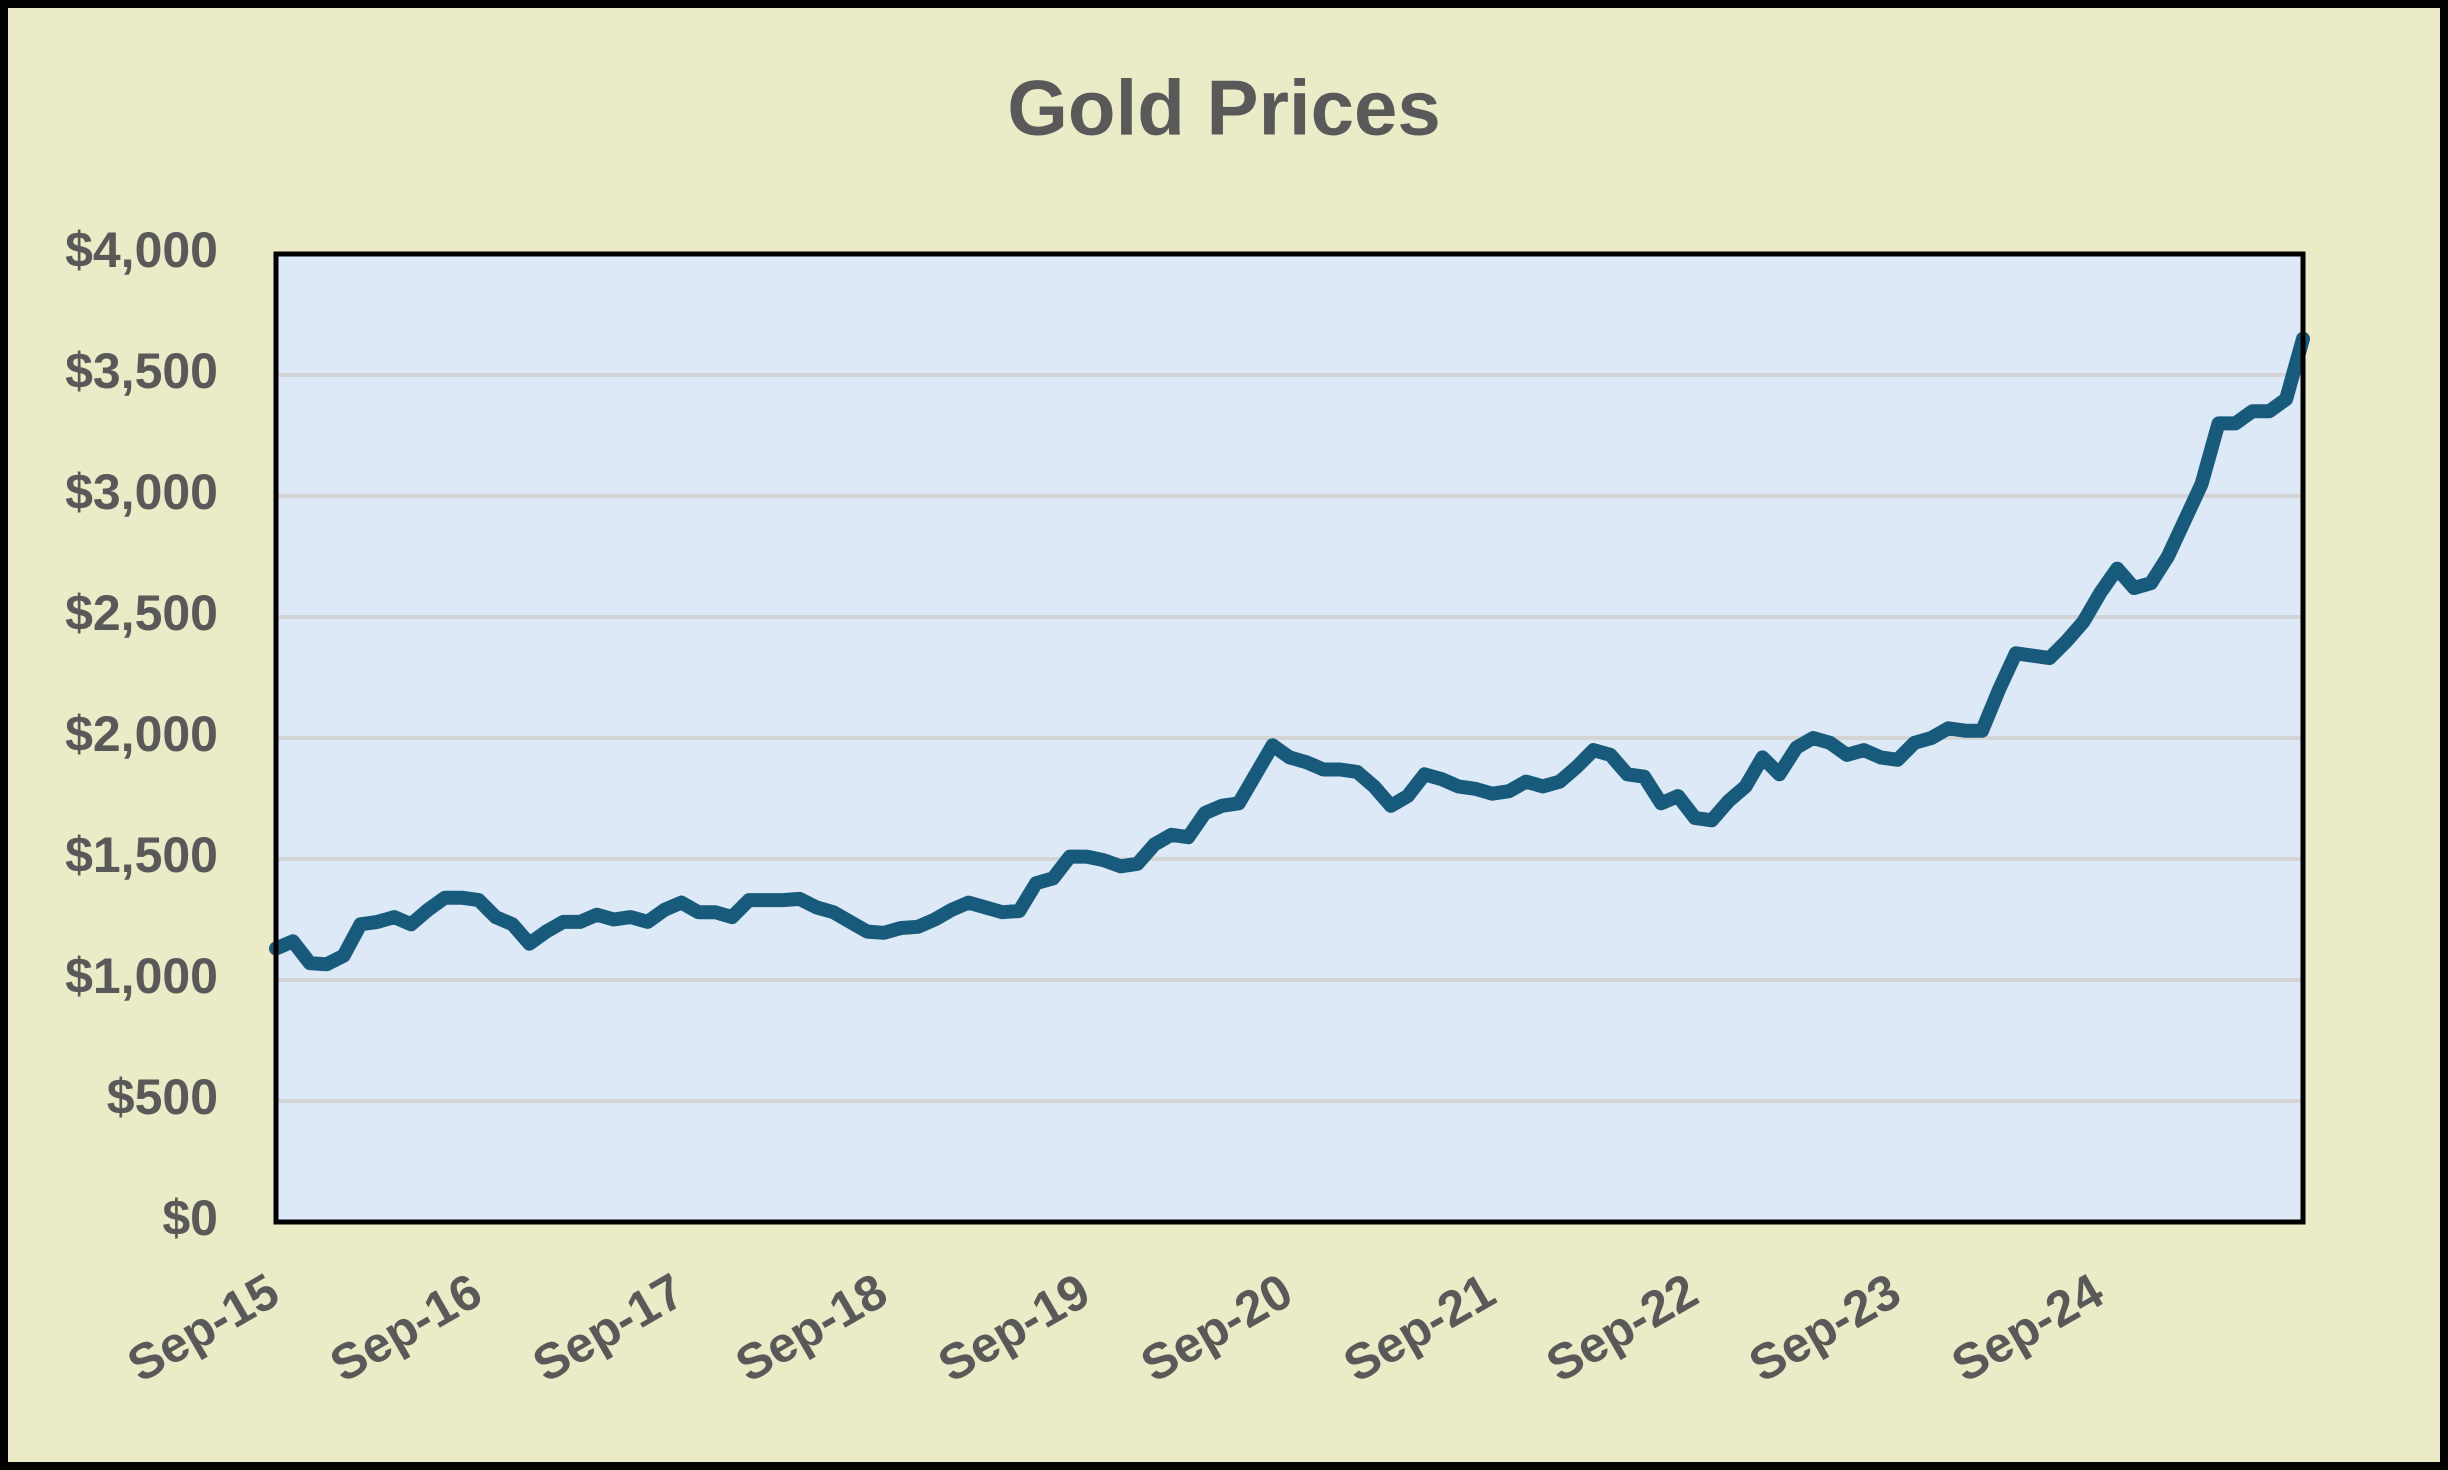 Image resolution: width=2448 pixels, height=1470 pixels. I want to click on y-tick-label: $2,500, so click(141, 613).